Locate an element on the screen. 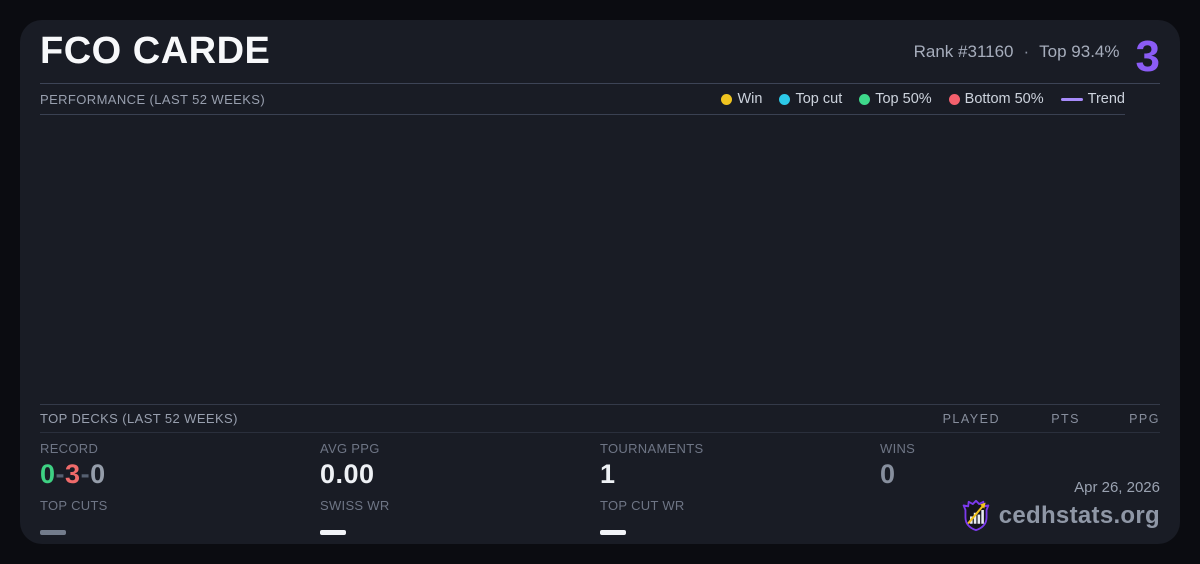  legend-item-top50: Top 50% is located at coordinates (895, 99).